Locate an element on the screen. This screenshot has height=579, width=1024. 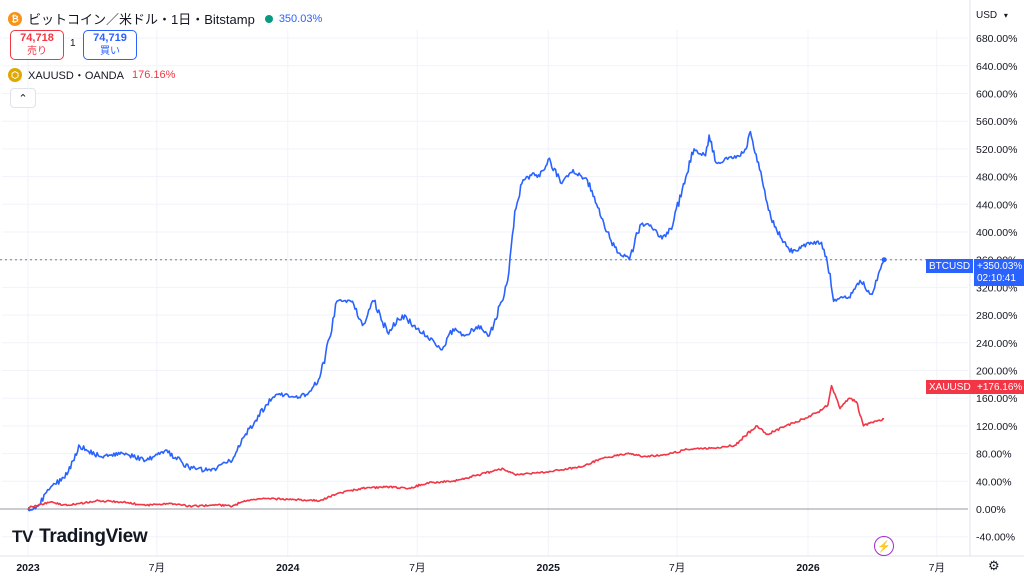
xau-value-tag: +176.16% is located at coordinates (999, 387).